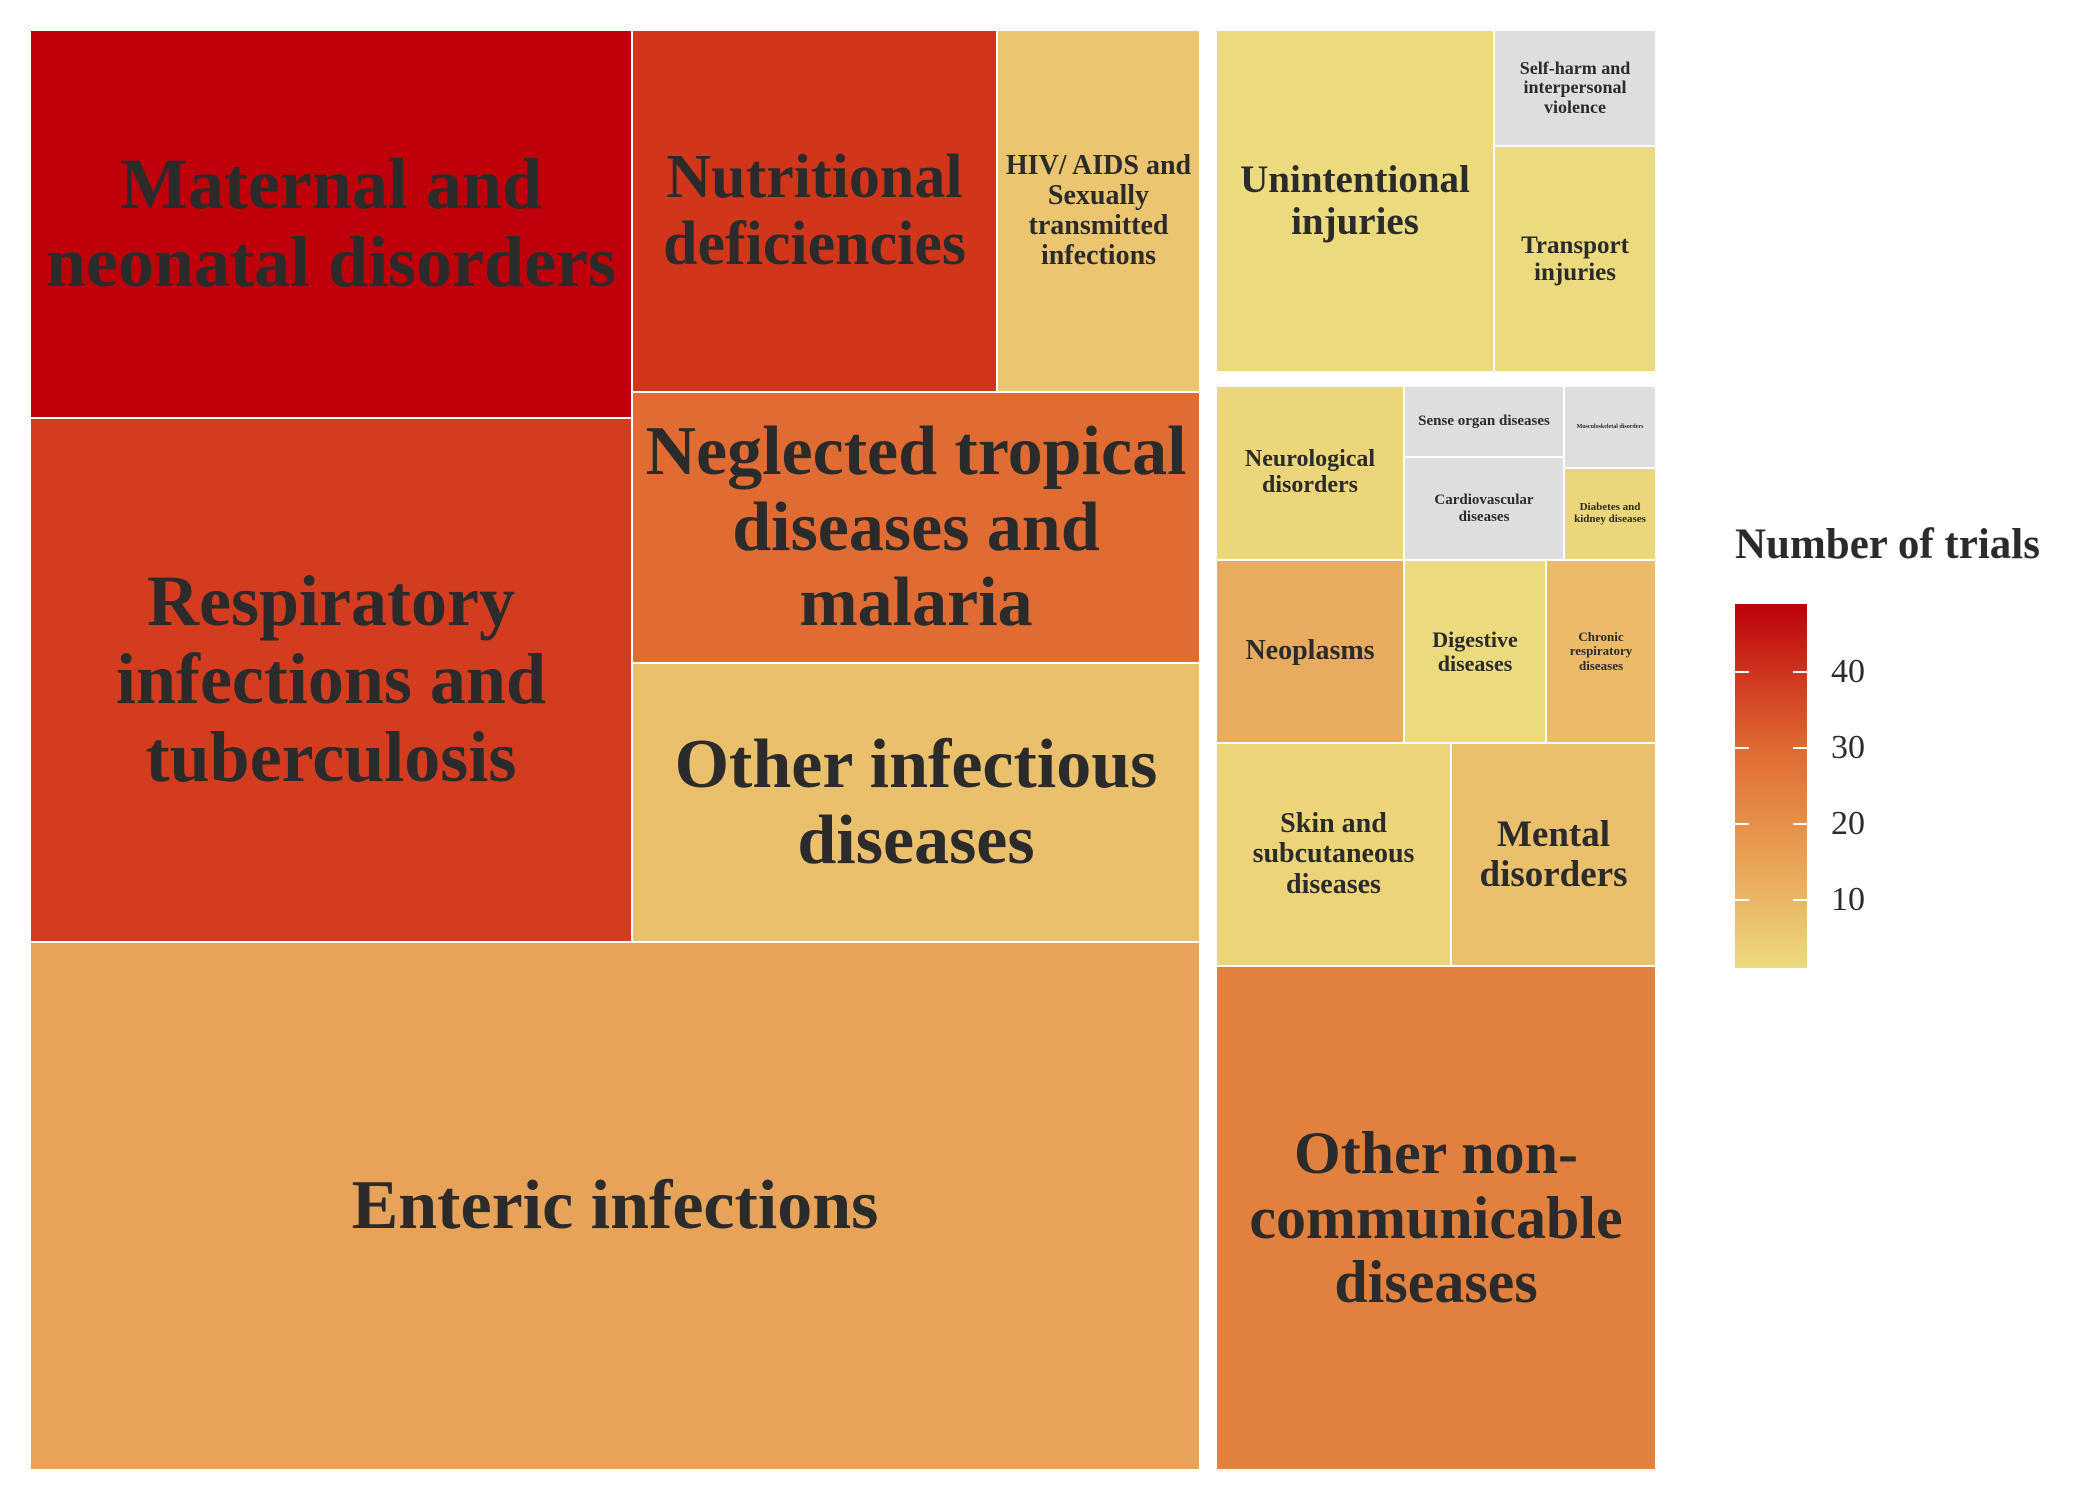  I want to click on tile-digestive-diseases: Digestive diseases, so click(1475, 651).